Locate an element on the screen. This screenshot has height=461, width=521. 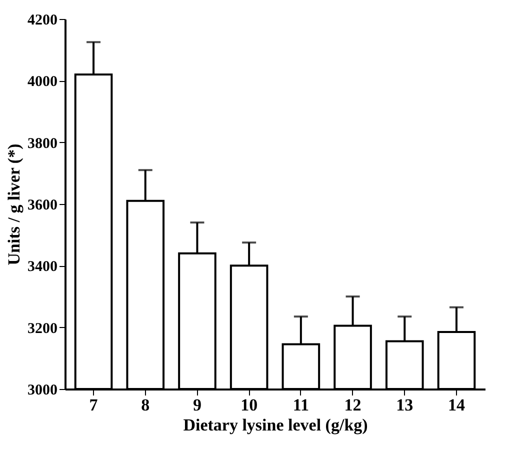
y-tick-label: 3600 is located at coordinates (43, 206).